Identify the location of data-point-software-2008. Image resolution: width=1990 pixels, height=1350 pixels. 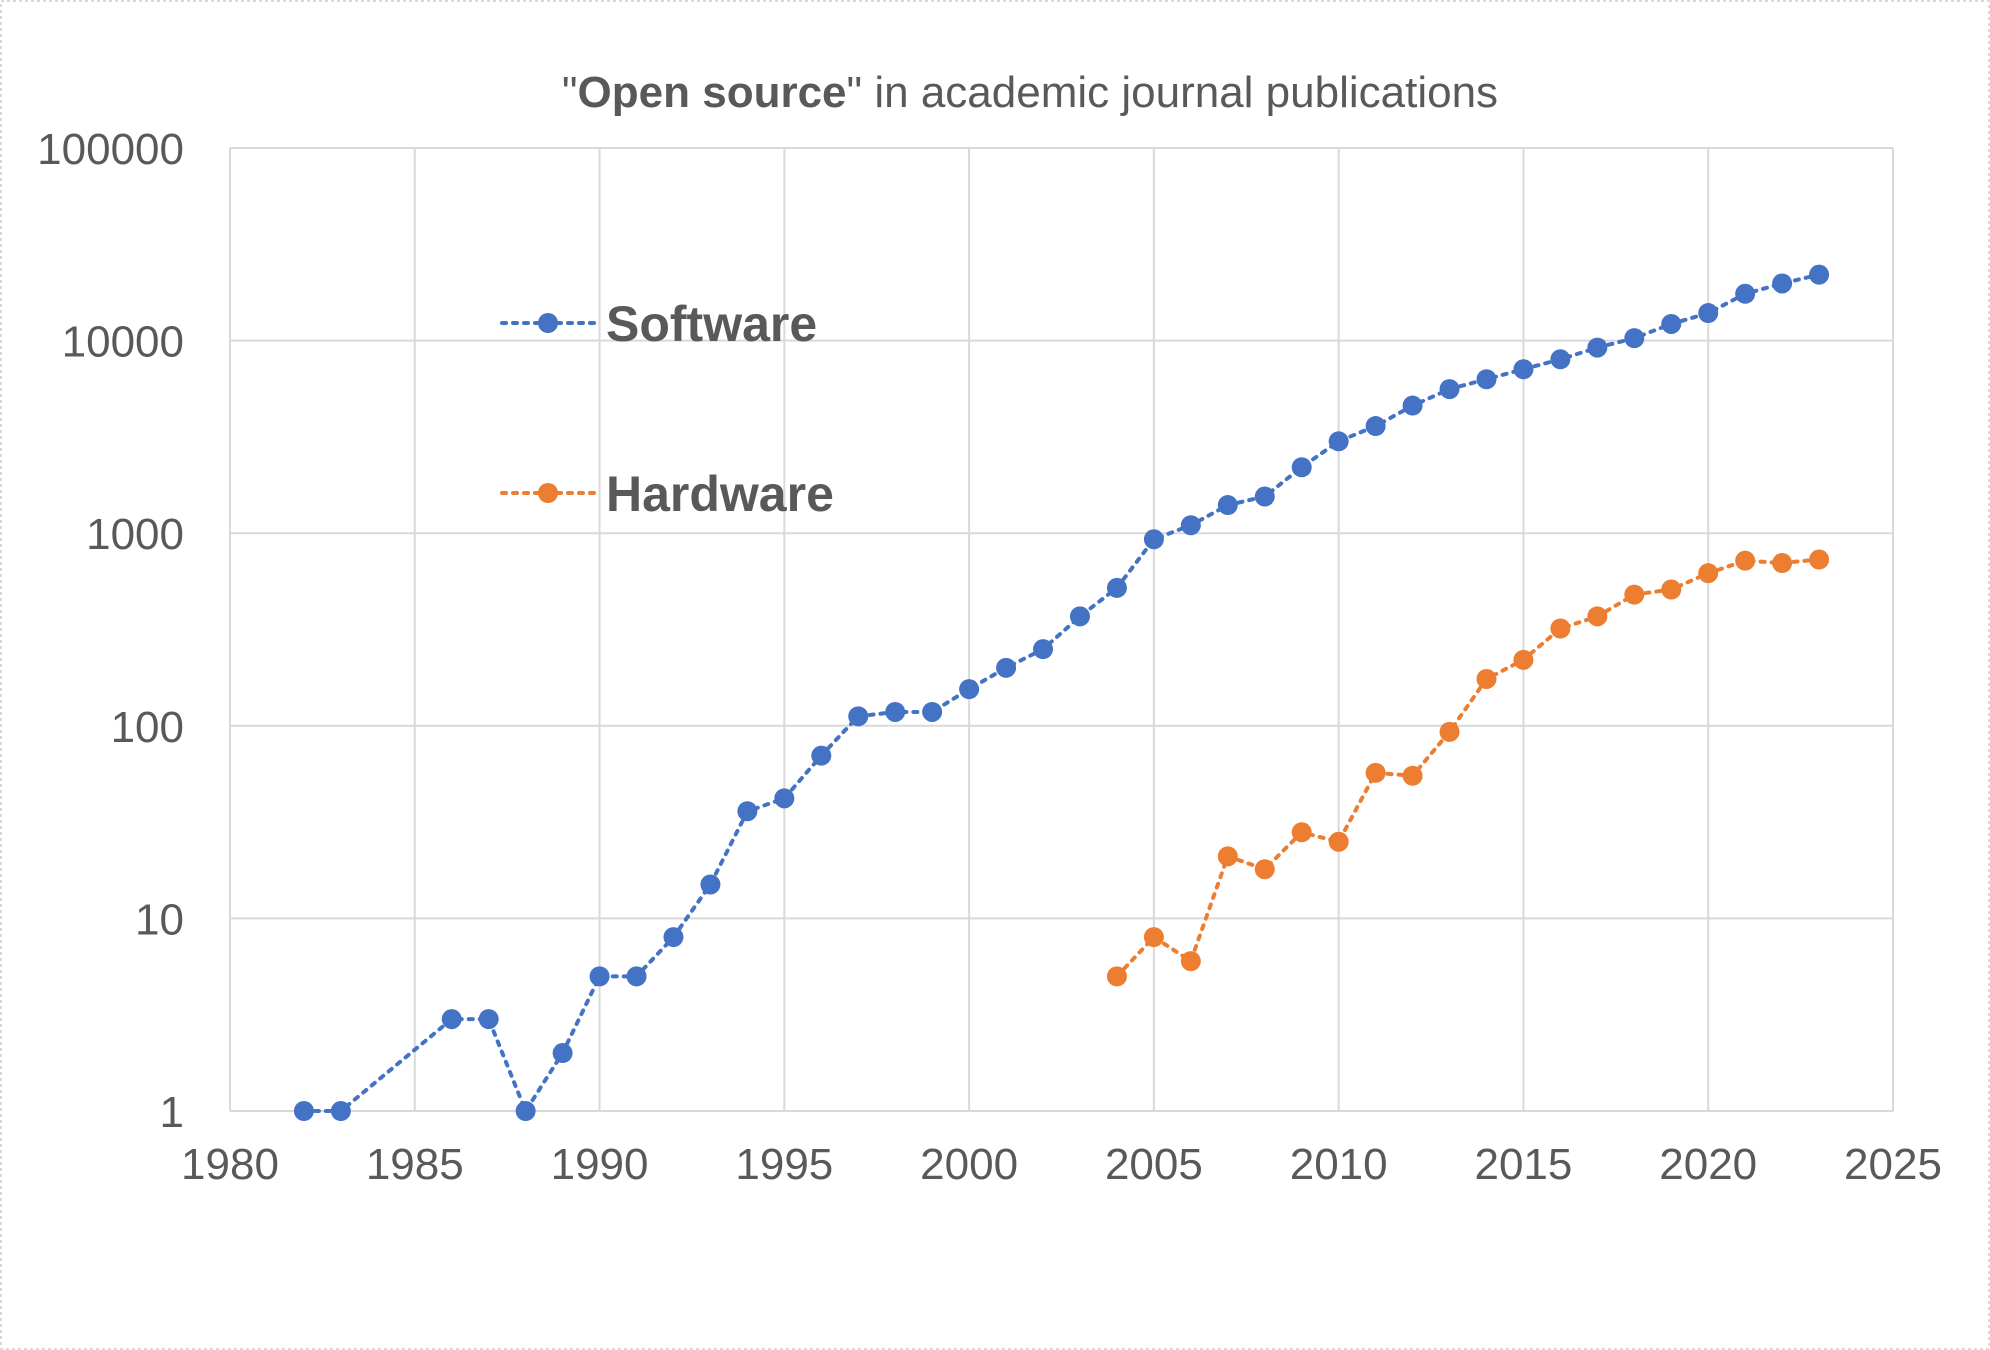
(1264, 496).